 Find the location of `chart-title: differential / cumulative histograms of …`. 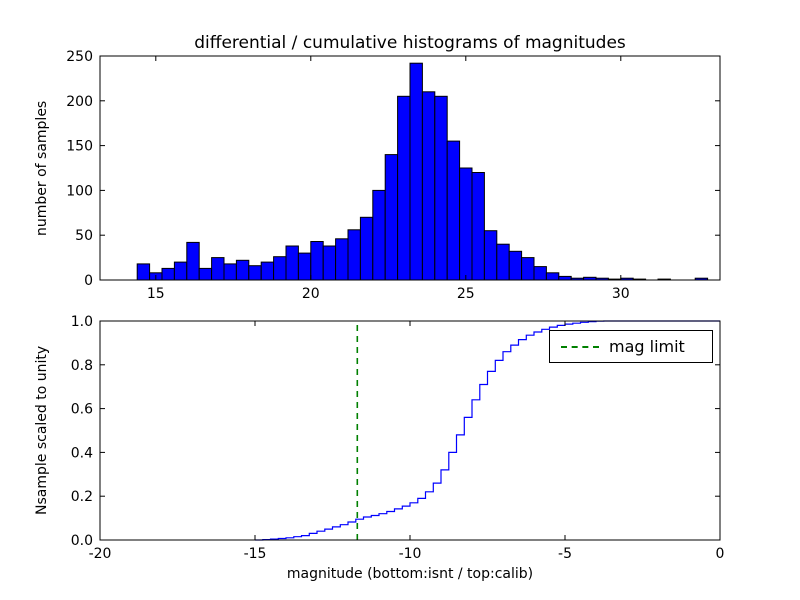

chart-title: differential / cumulative histograms of … is located at coordinates (410, 43).